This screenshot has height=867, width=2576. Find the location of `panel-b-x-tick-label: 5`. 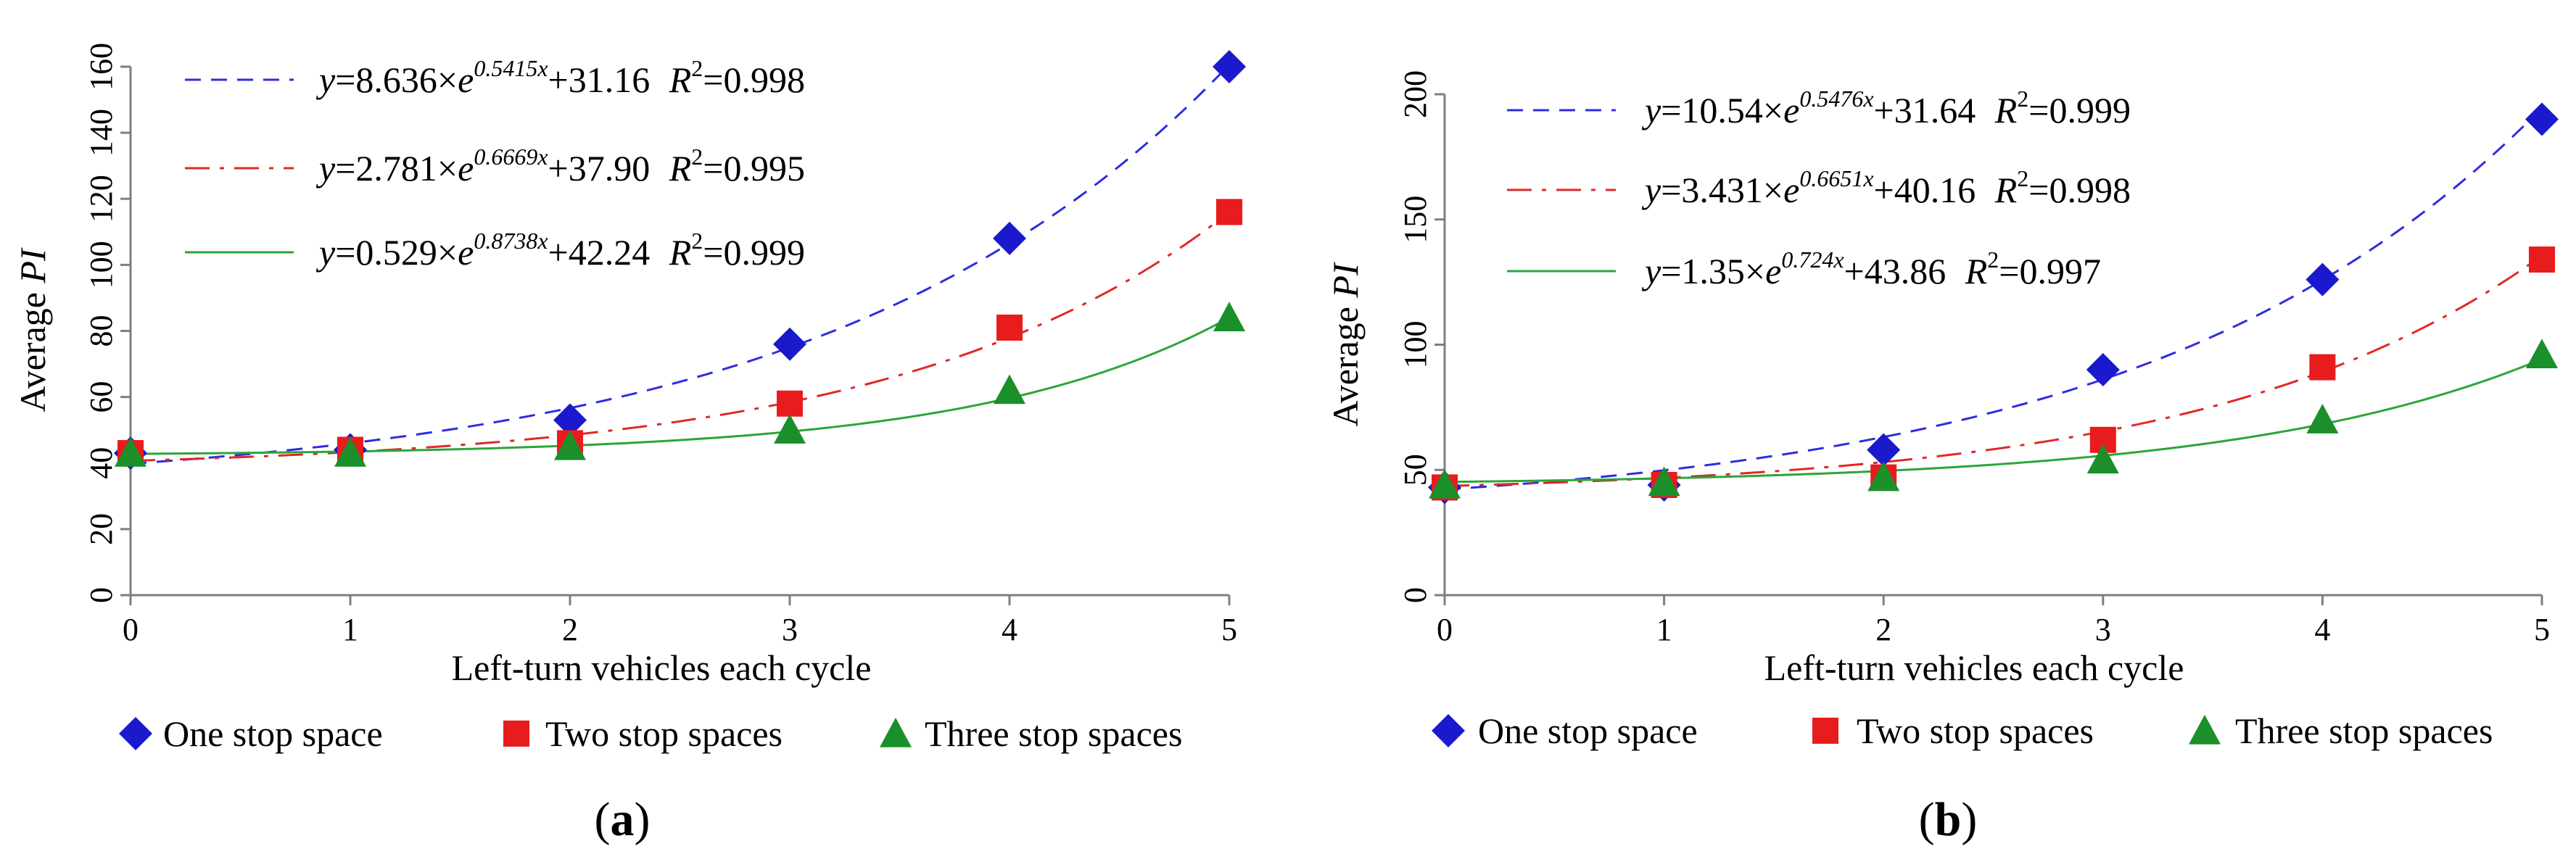

panel-b-x-tick-label: 5 is located at coordinates (2542, 629).